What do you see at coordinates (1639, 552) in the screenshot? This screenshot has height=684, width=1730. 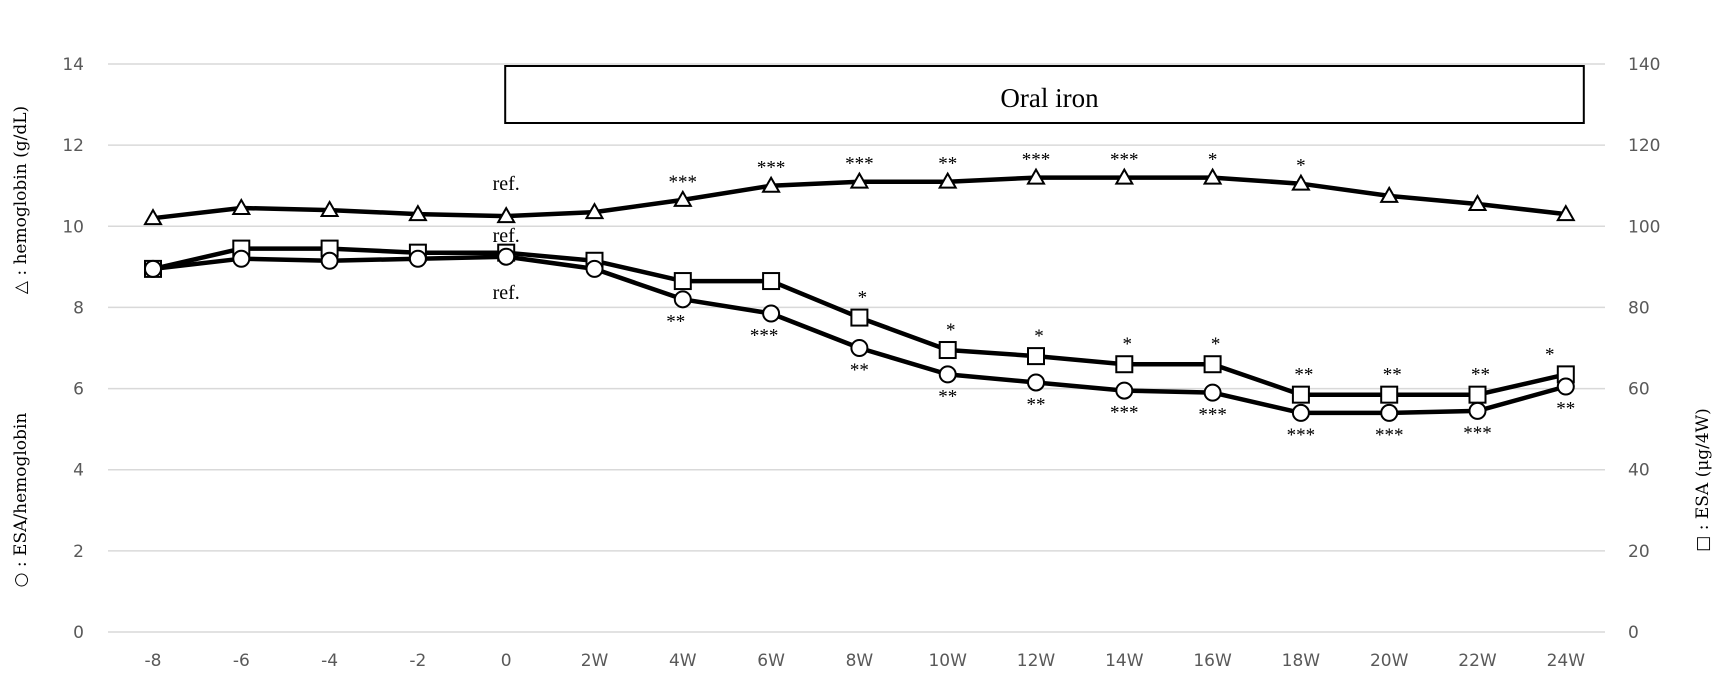 I see `right-tick-label: 20` at bounding box center [1639, 552].